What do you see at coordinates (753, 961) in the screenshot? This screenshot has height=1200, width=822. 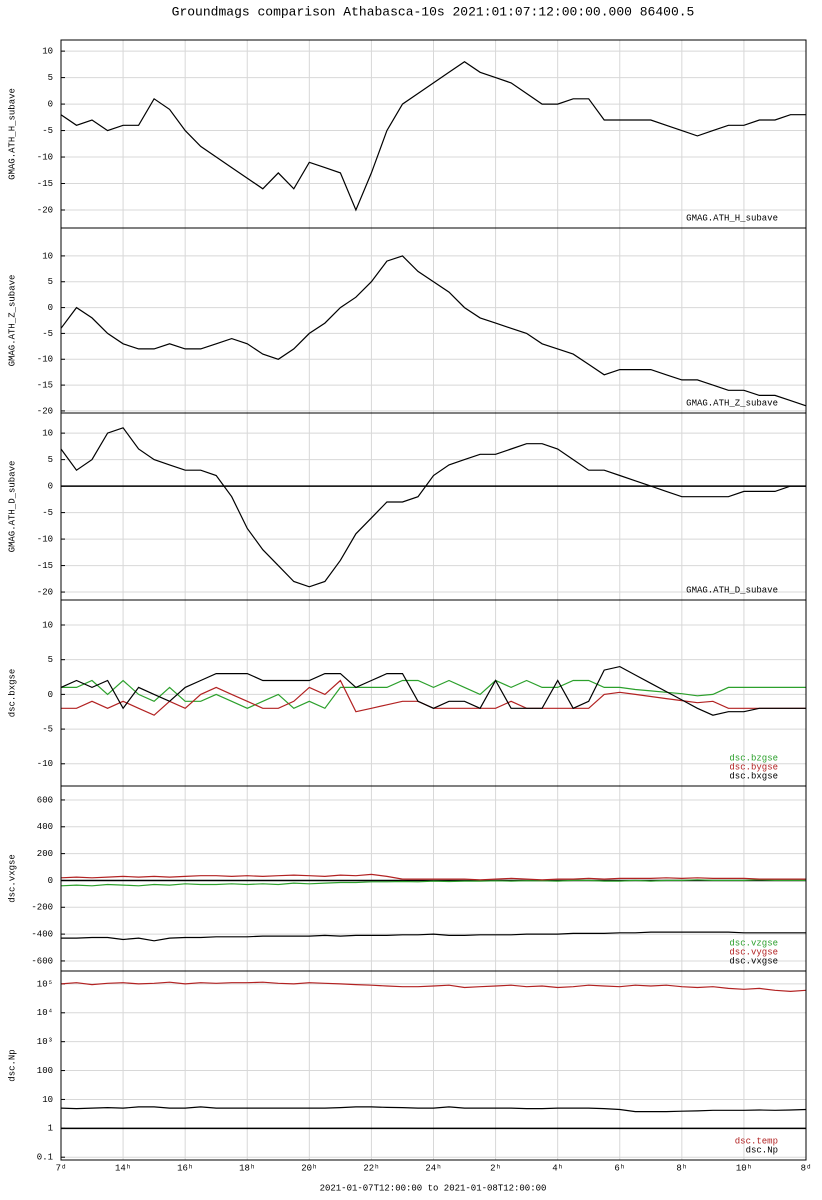 I see `legend-label: dsc.vxgse` at bounding box center [753, 961].